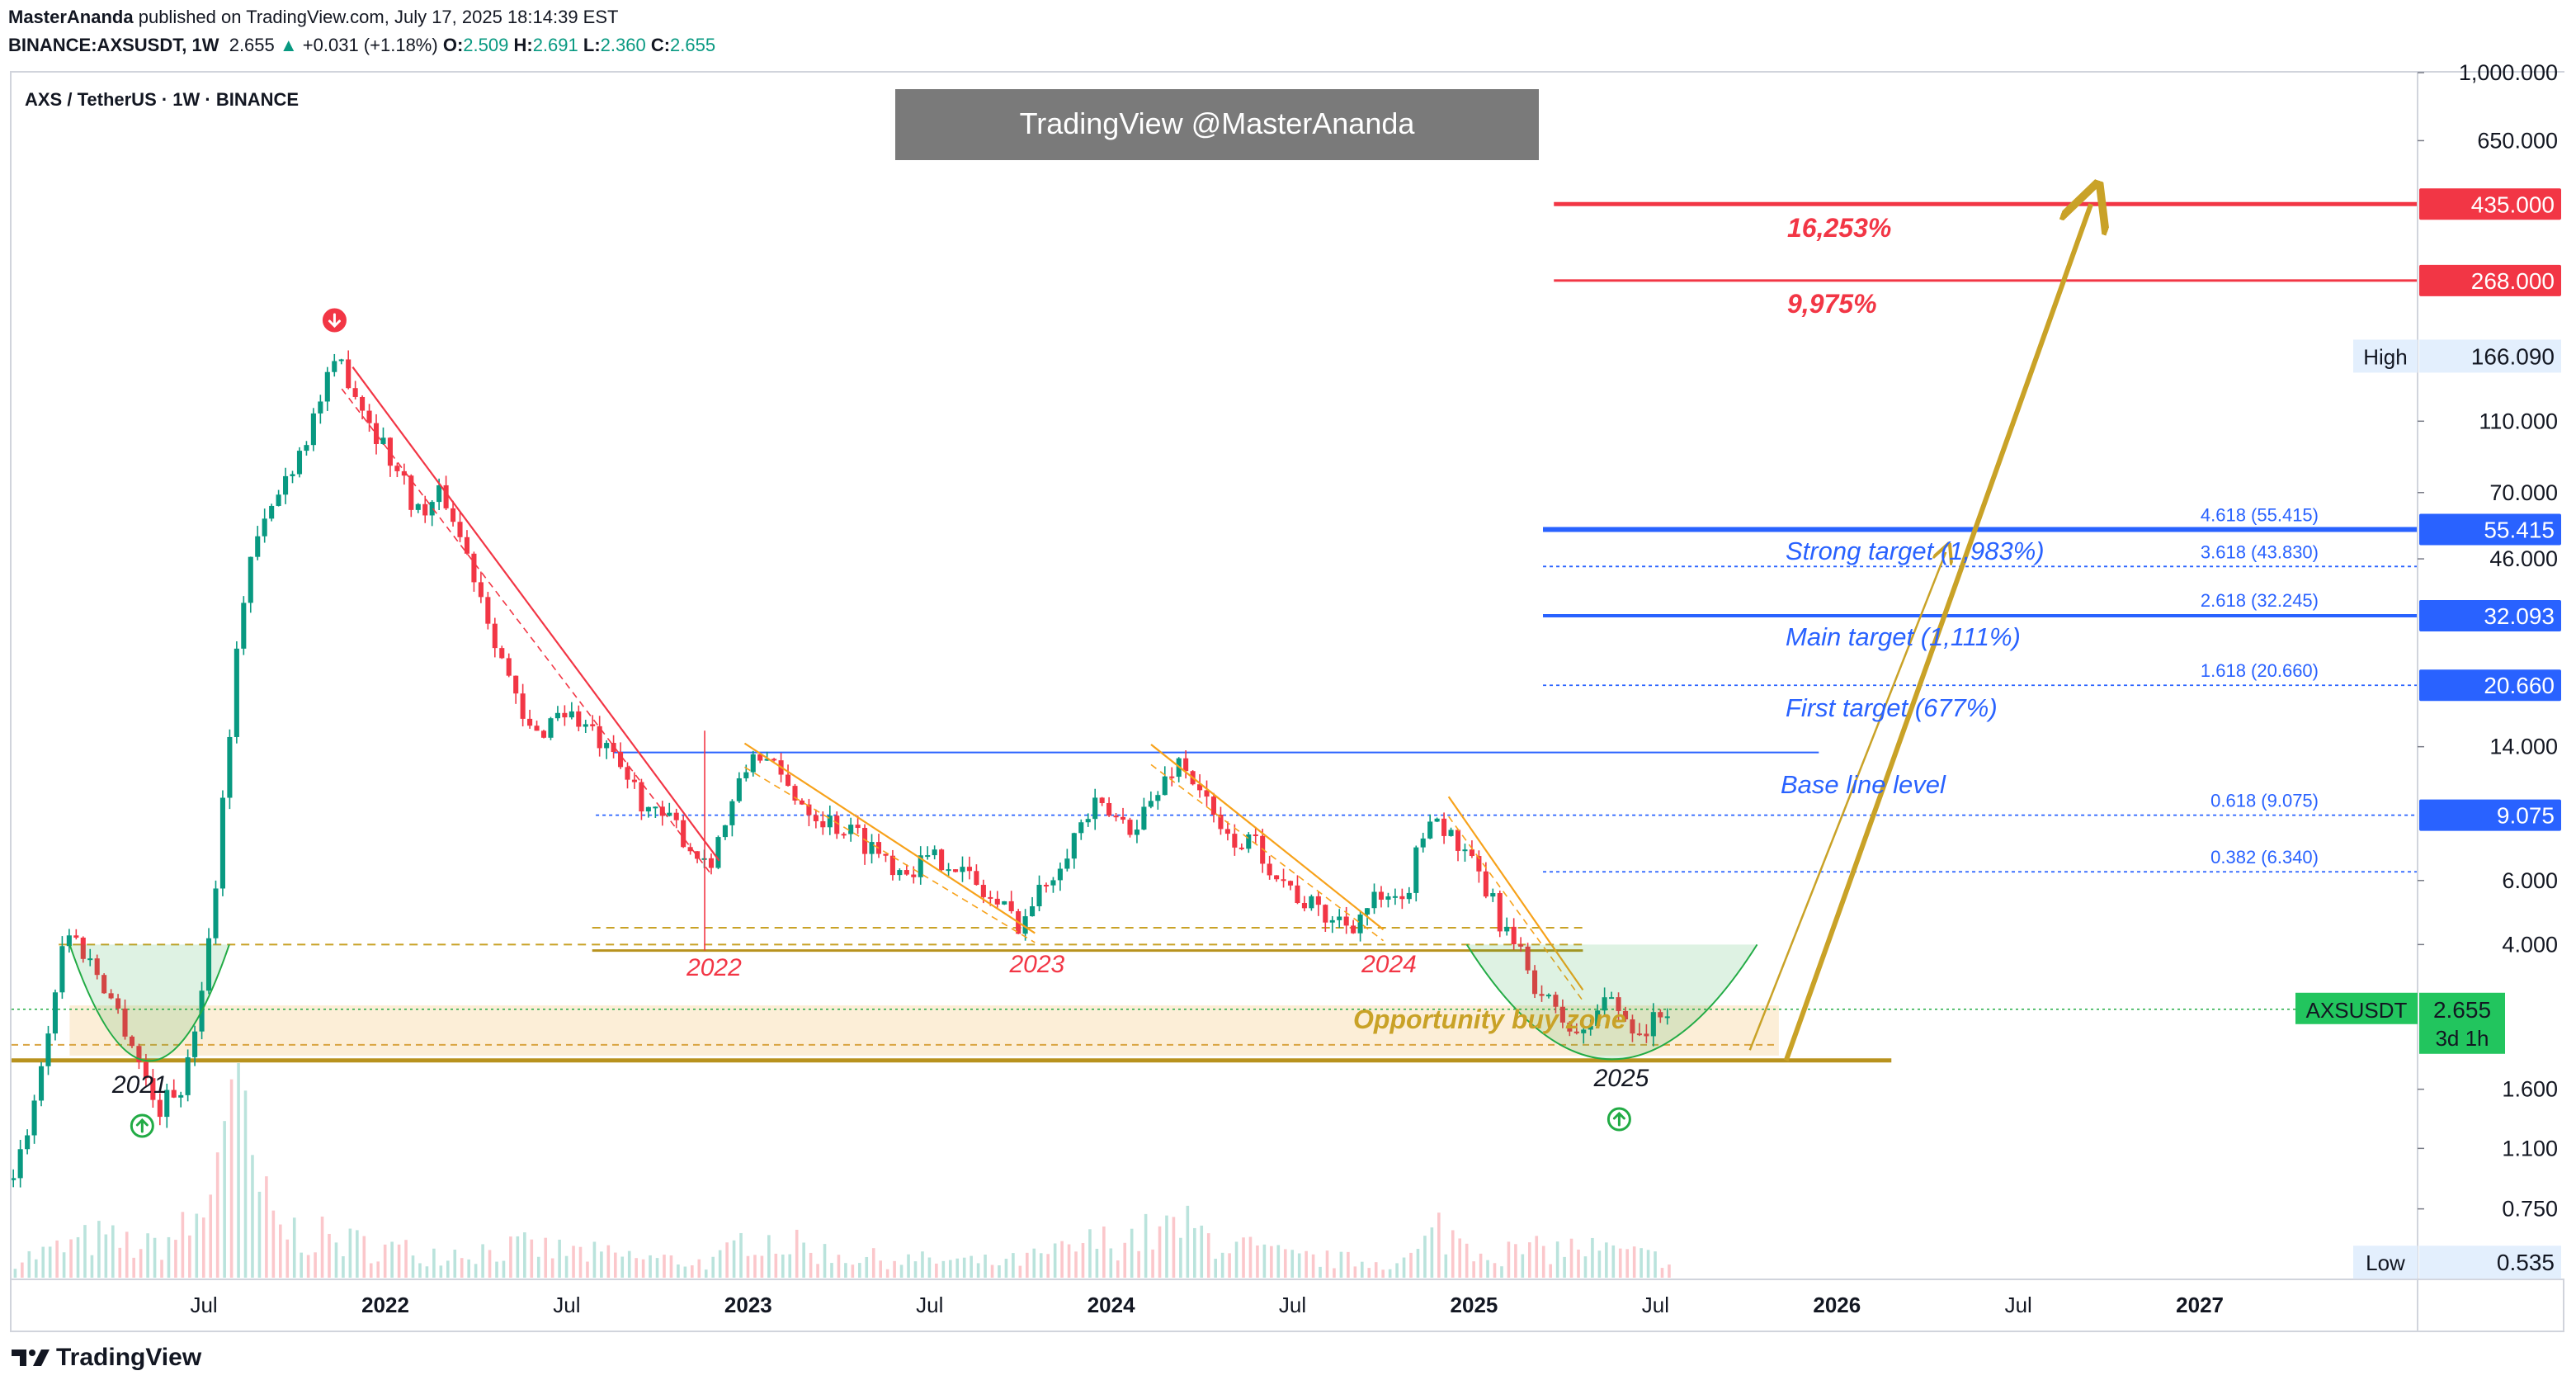  I want to click on tradingview-logo: TradingView, so click(106, 1358).